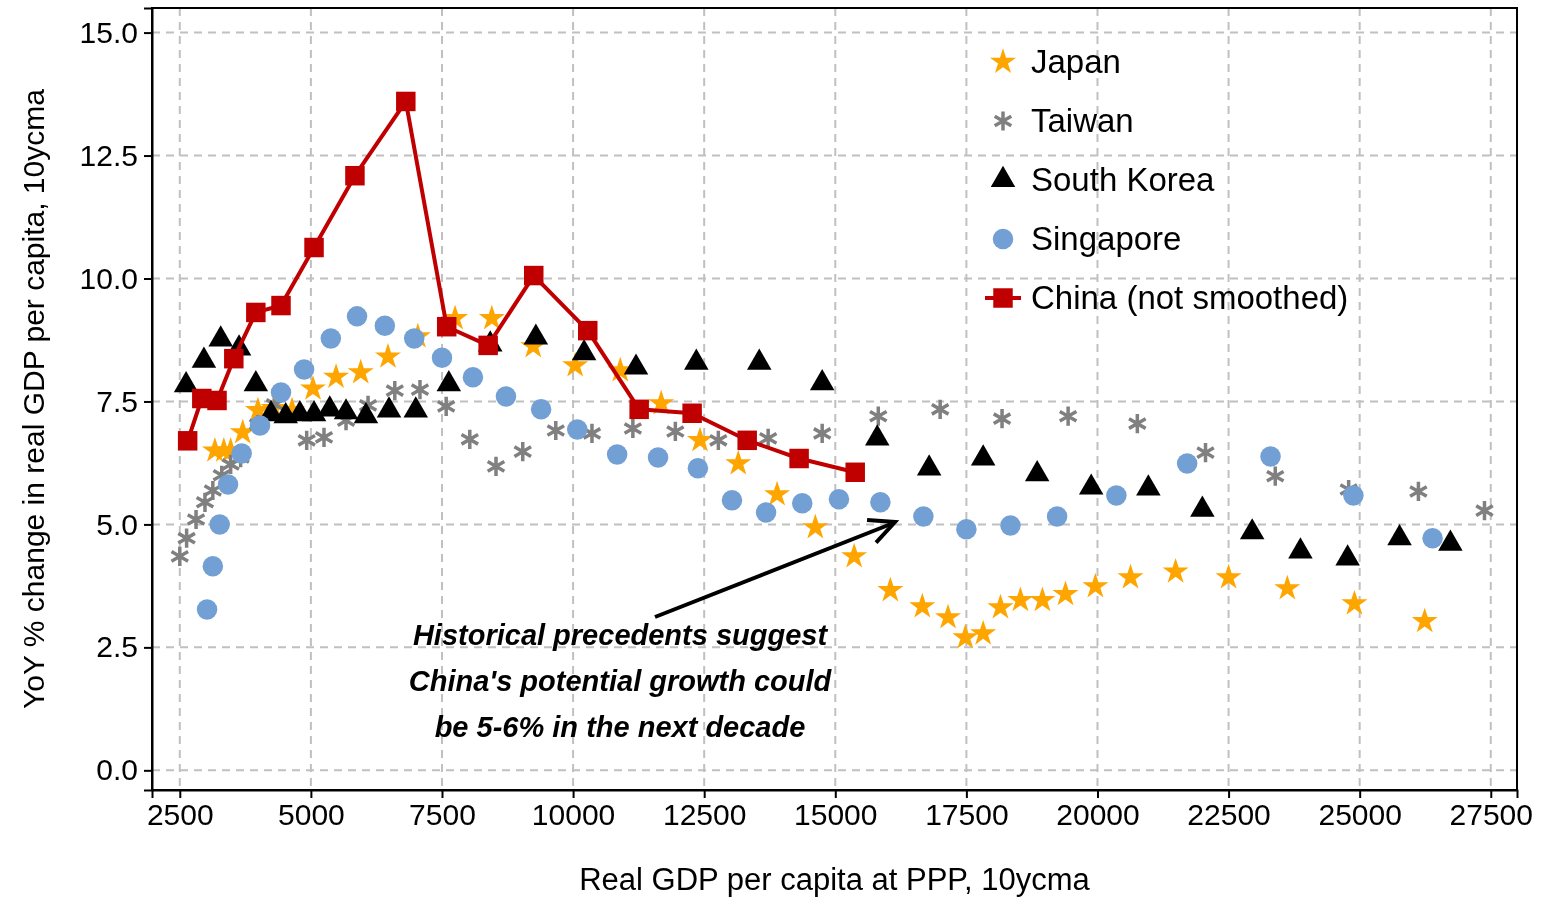  I want to click on x-tick-label: 7500, so click(442, 815).